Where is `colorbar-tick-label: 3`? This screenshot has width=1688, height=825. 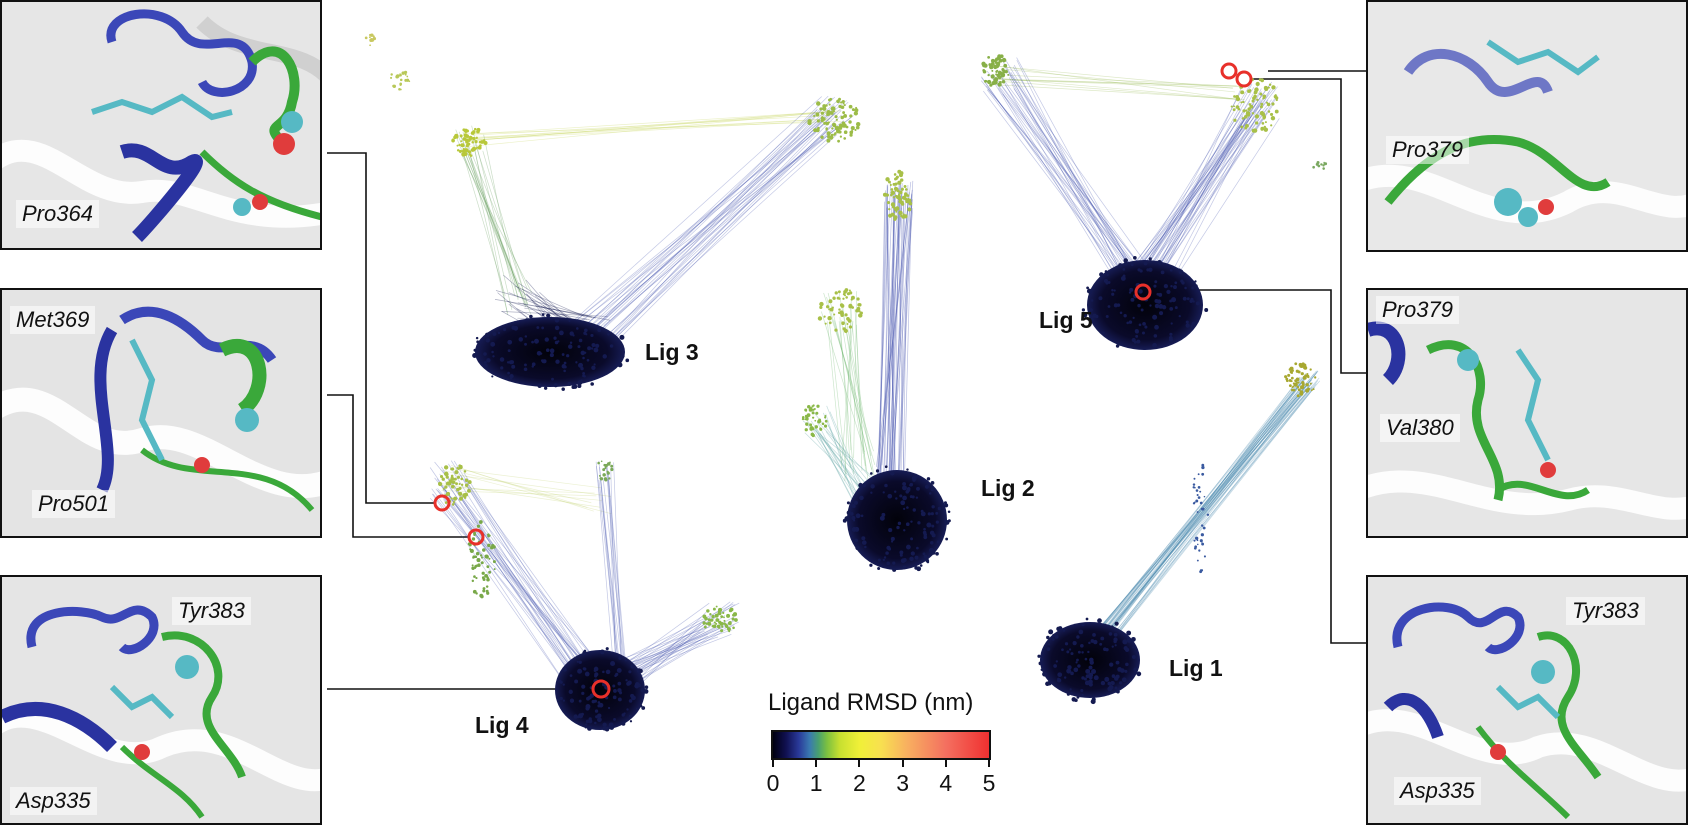 colorbar-tick-label: 3 is located at coordinates (902, 783).